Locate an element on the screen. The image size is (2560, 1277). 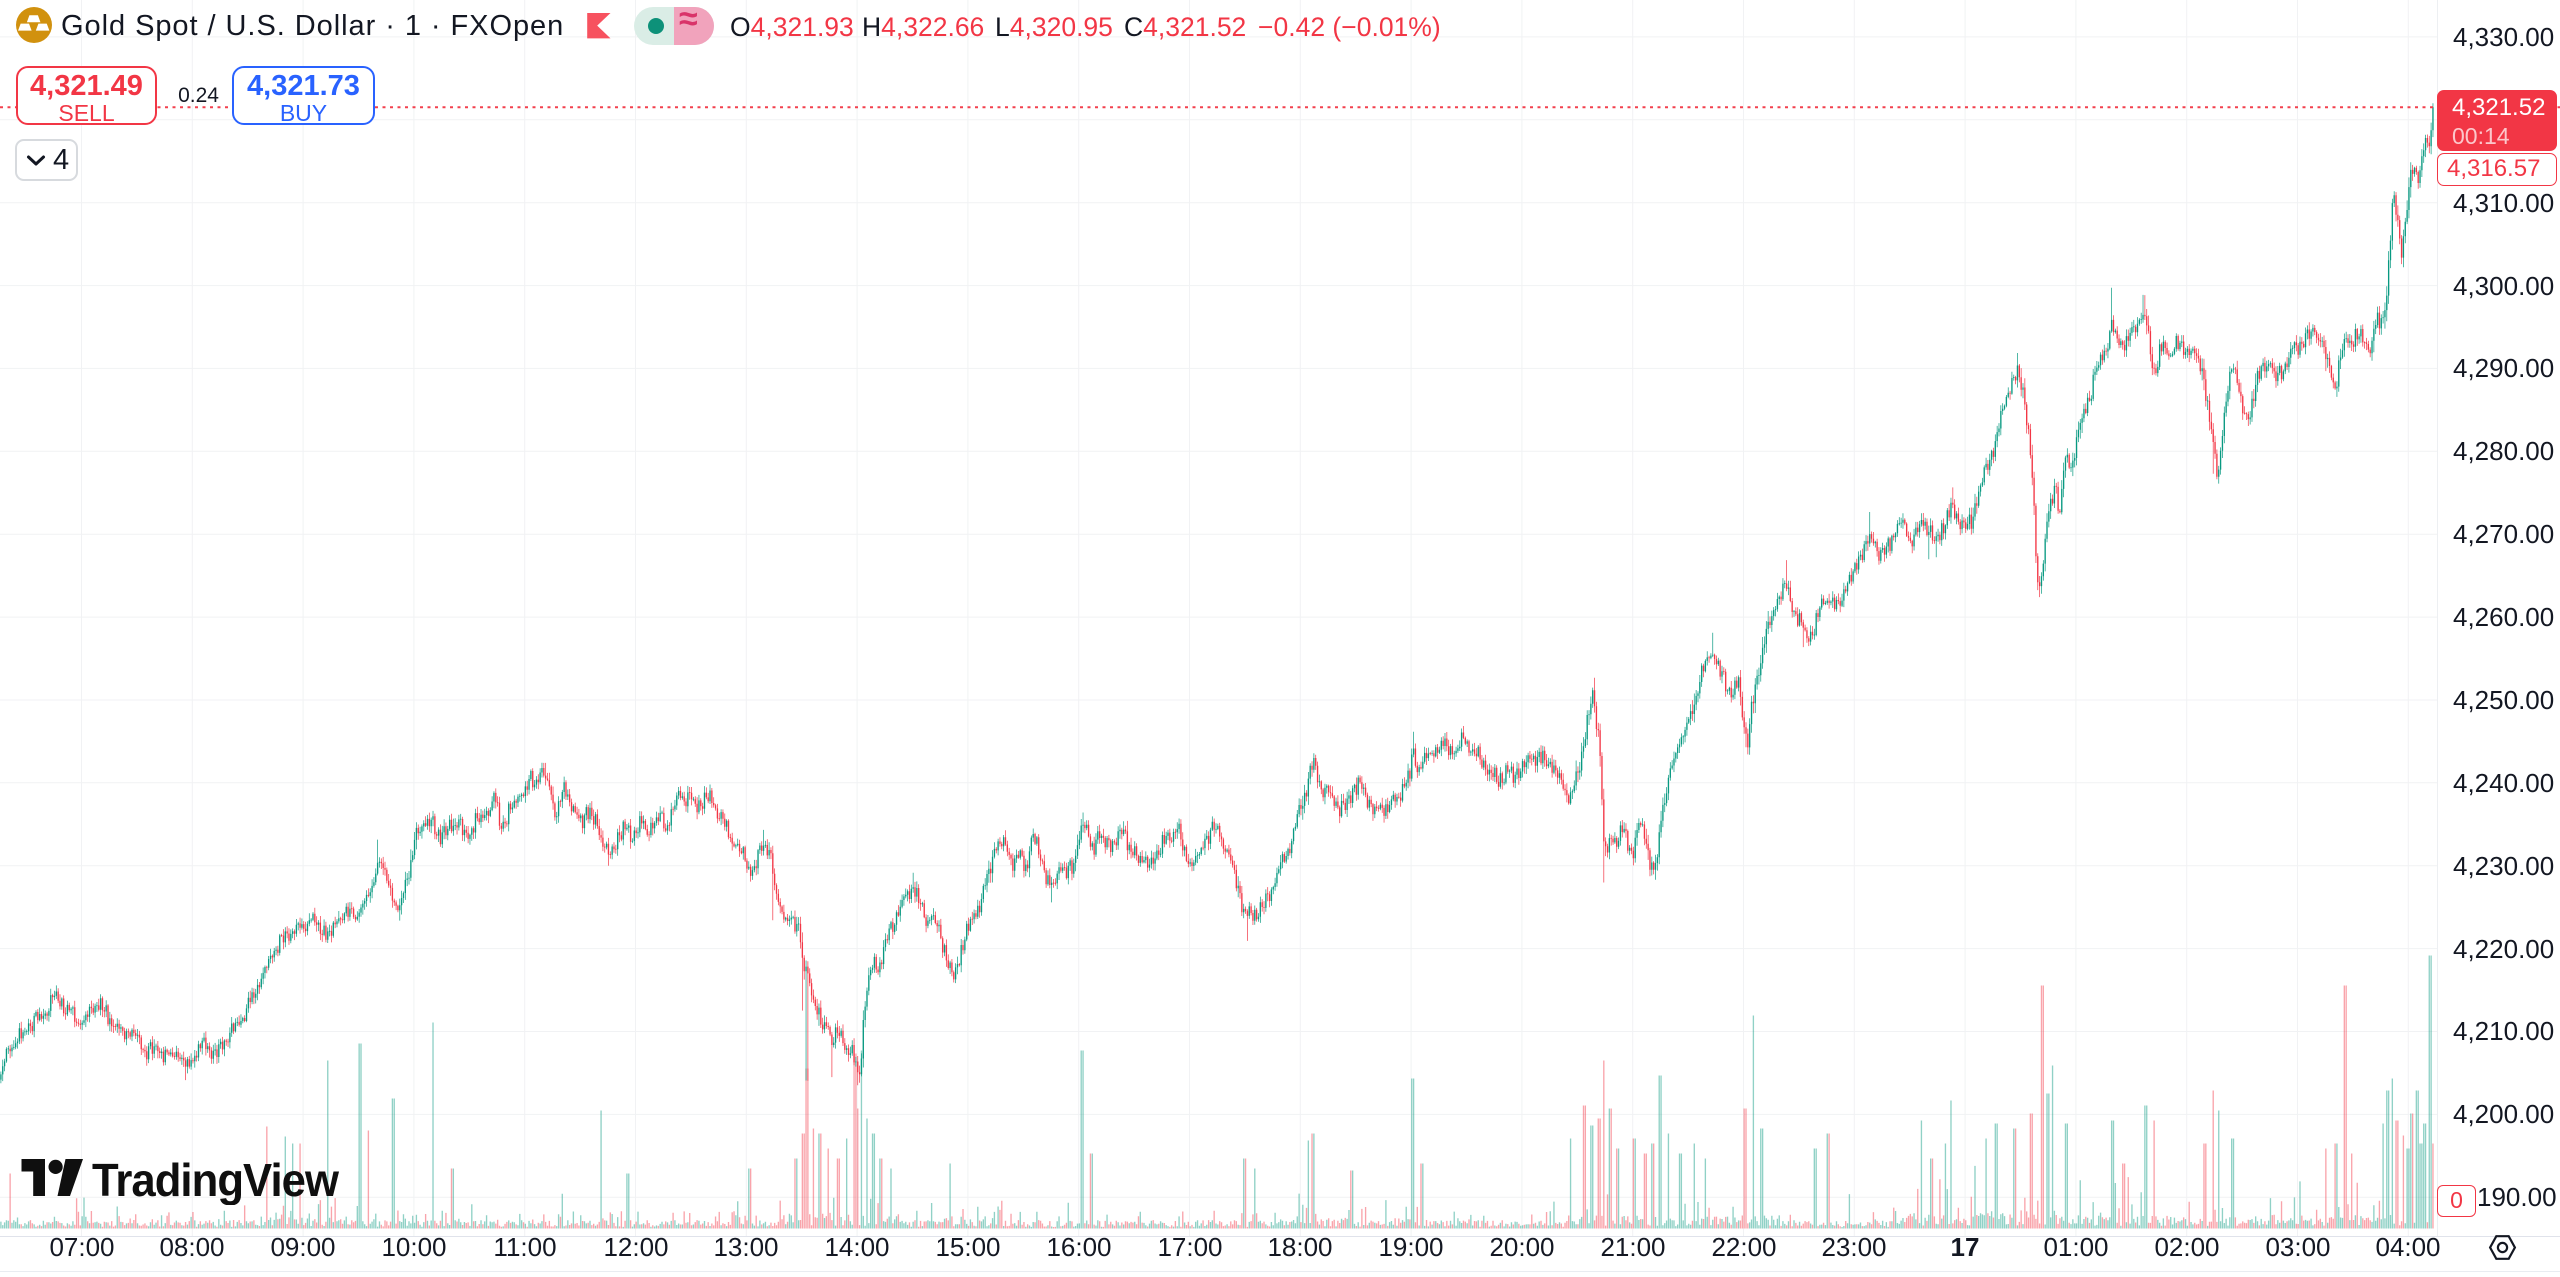
svg-text: TradingView is located at coordinates (215, 1180).